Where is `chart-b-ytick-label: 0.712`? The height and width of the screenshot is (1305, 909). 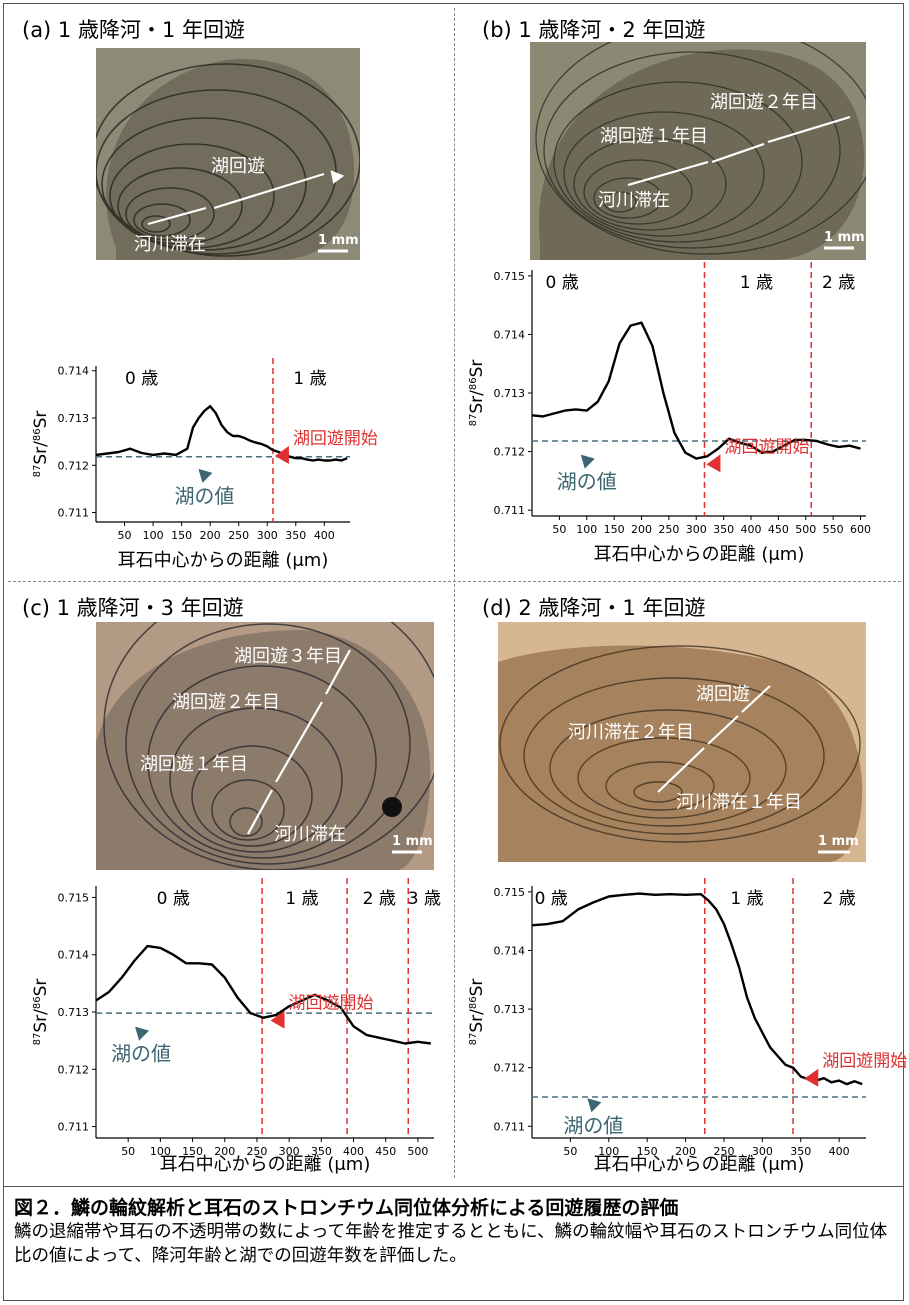 chart-b-ytick-label: 0.712 is located at coordinates (510, 452).